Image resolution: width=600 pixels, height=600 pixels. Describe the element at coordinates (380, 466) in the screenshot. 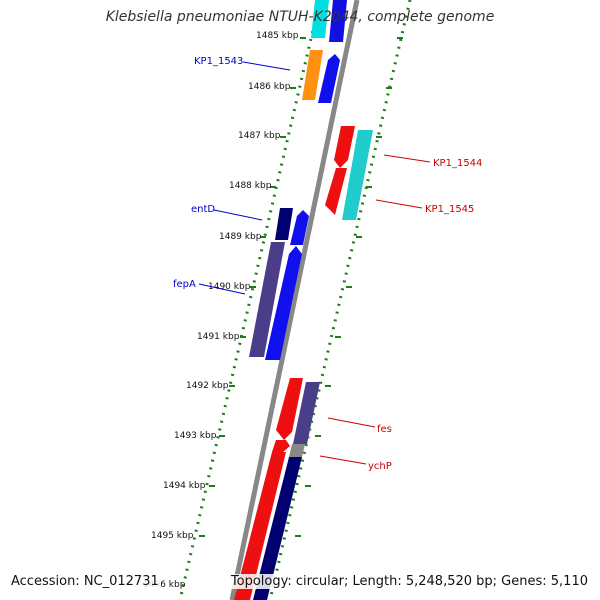

I see `gene-label-ychp: ychP` at that location.